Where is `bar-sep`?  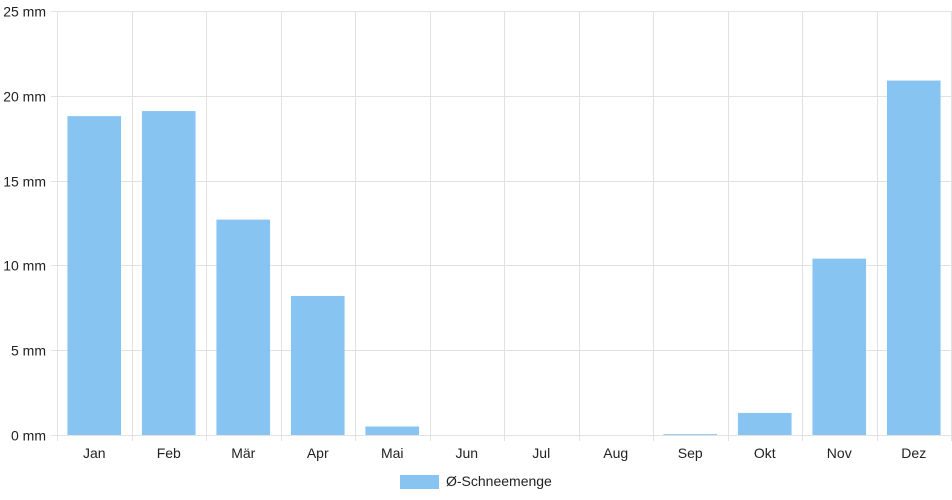 bar-sep is located at coordinates (690, 434).